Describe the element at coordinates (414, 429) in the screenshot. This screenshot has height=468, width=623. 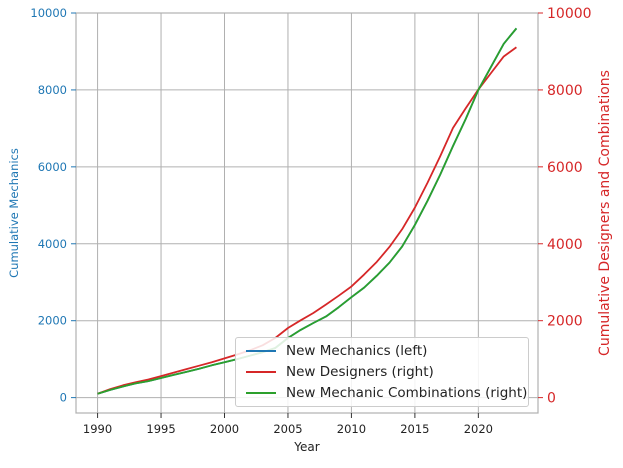
I see `x-tick-label: 2015` at that location.